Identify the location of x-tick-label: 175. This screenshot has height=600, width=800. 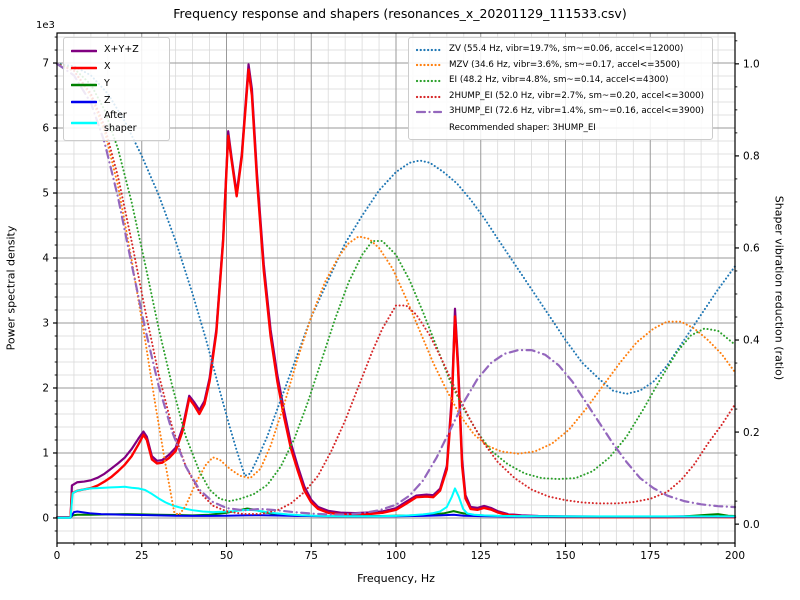
(650, 556).